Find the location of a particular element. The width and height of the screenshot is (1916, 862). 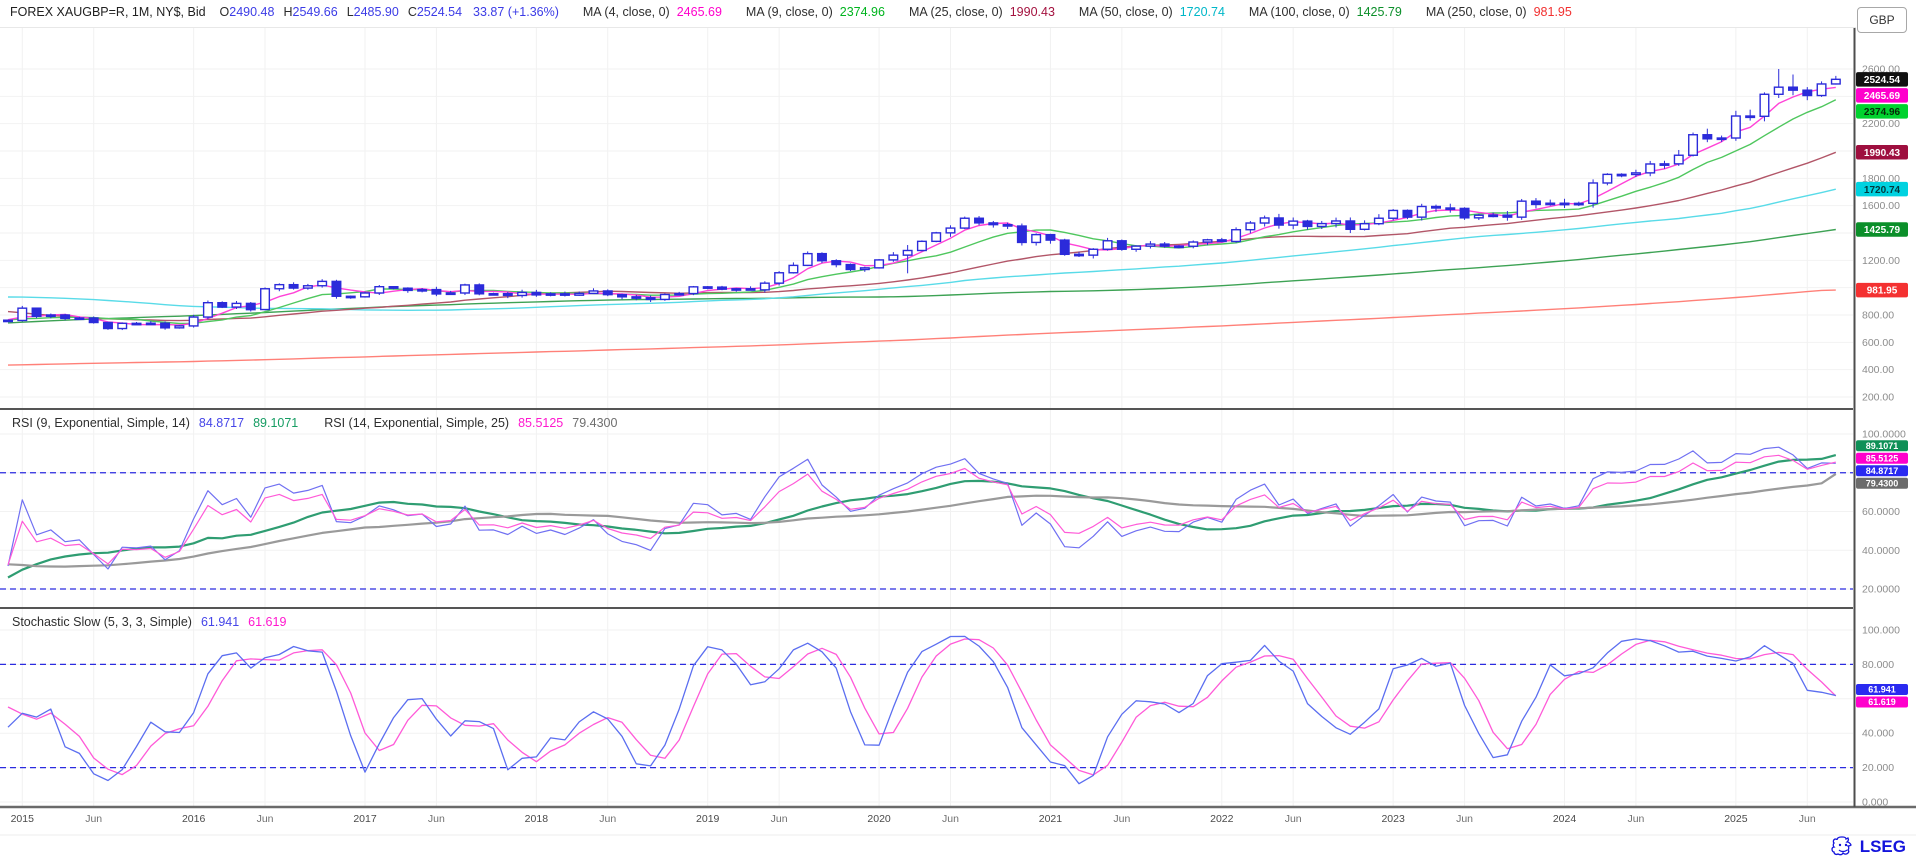

axis-label: 40.000 is located at coordinates (1878, 734).